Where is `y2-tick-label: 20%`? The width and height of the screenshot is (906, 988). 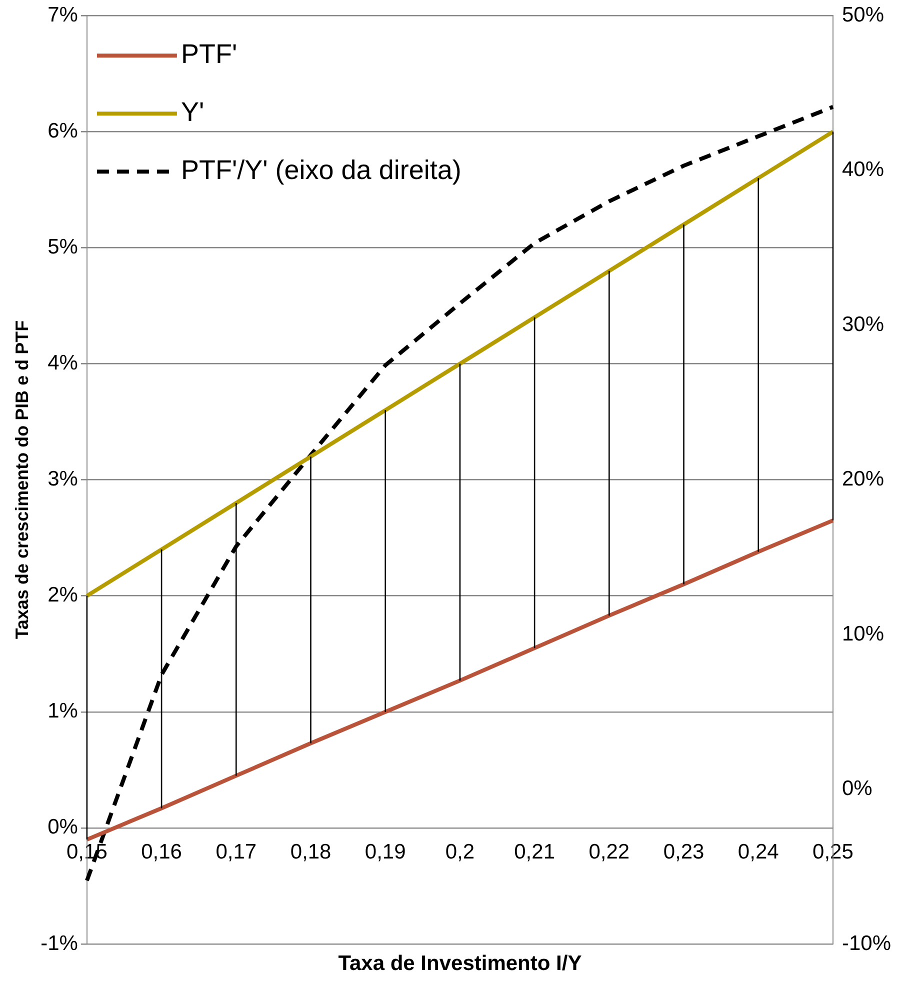
y2-tick-label: 20% is located at coordinates (863, 479).